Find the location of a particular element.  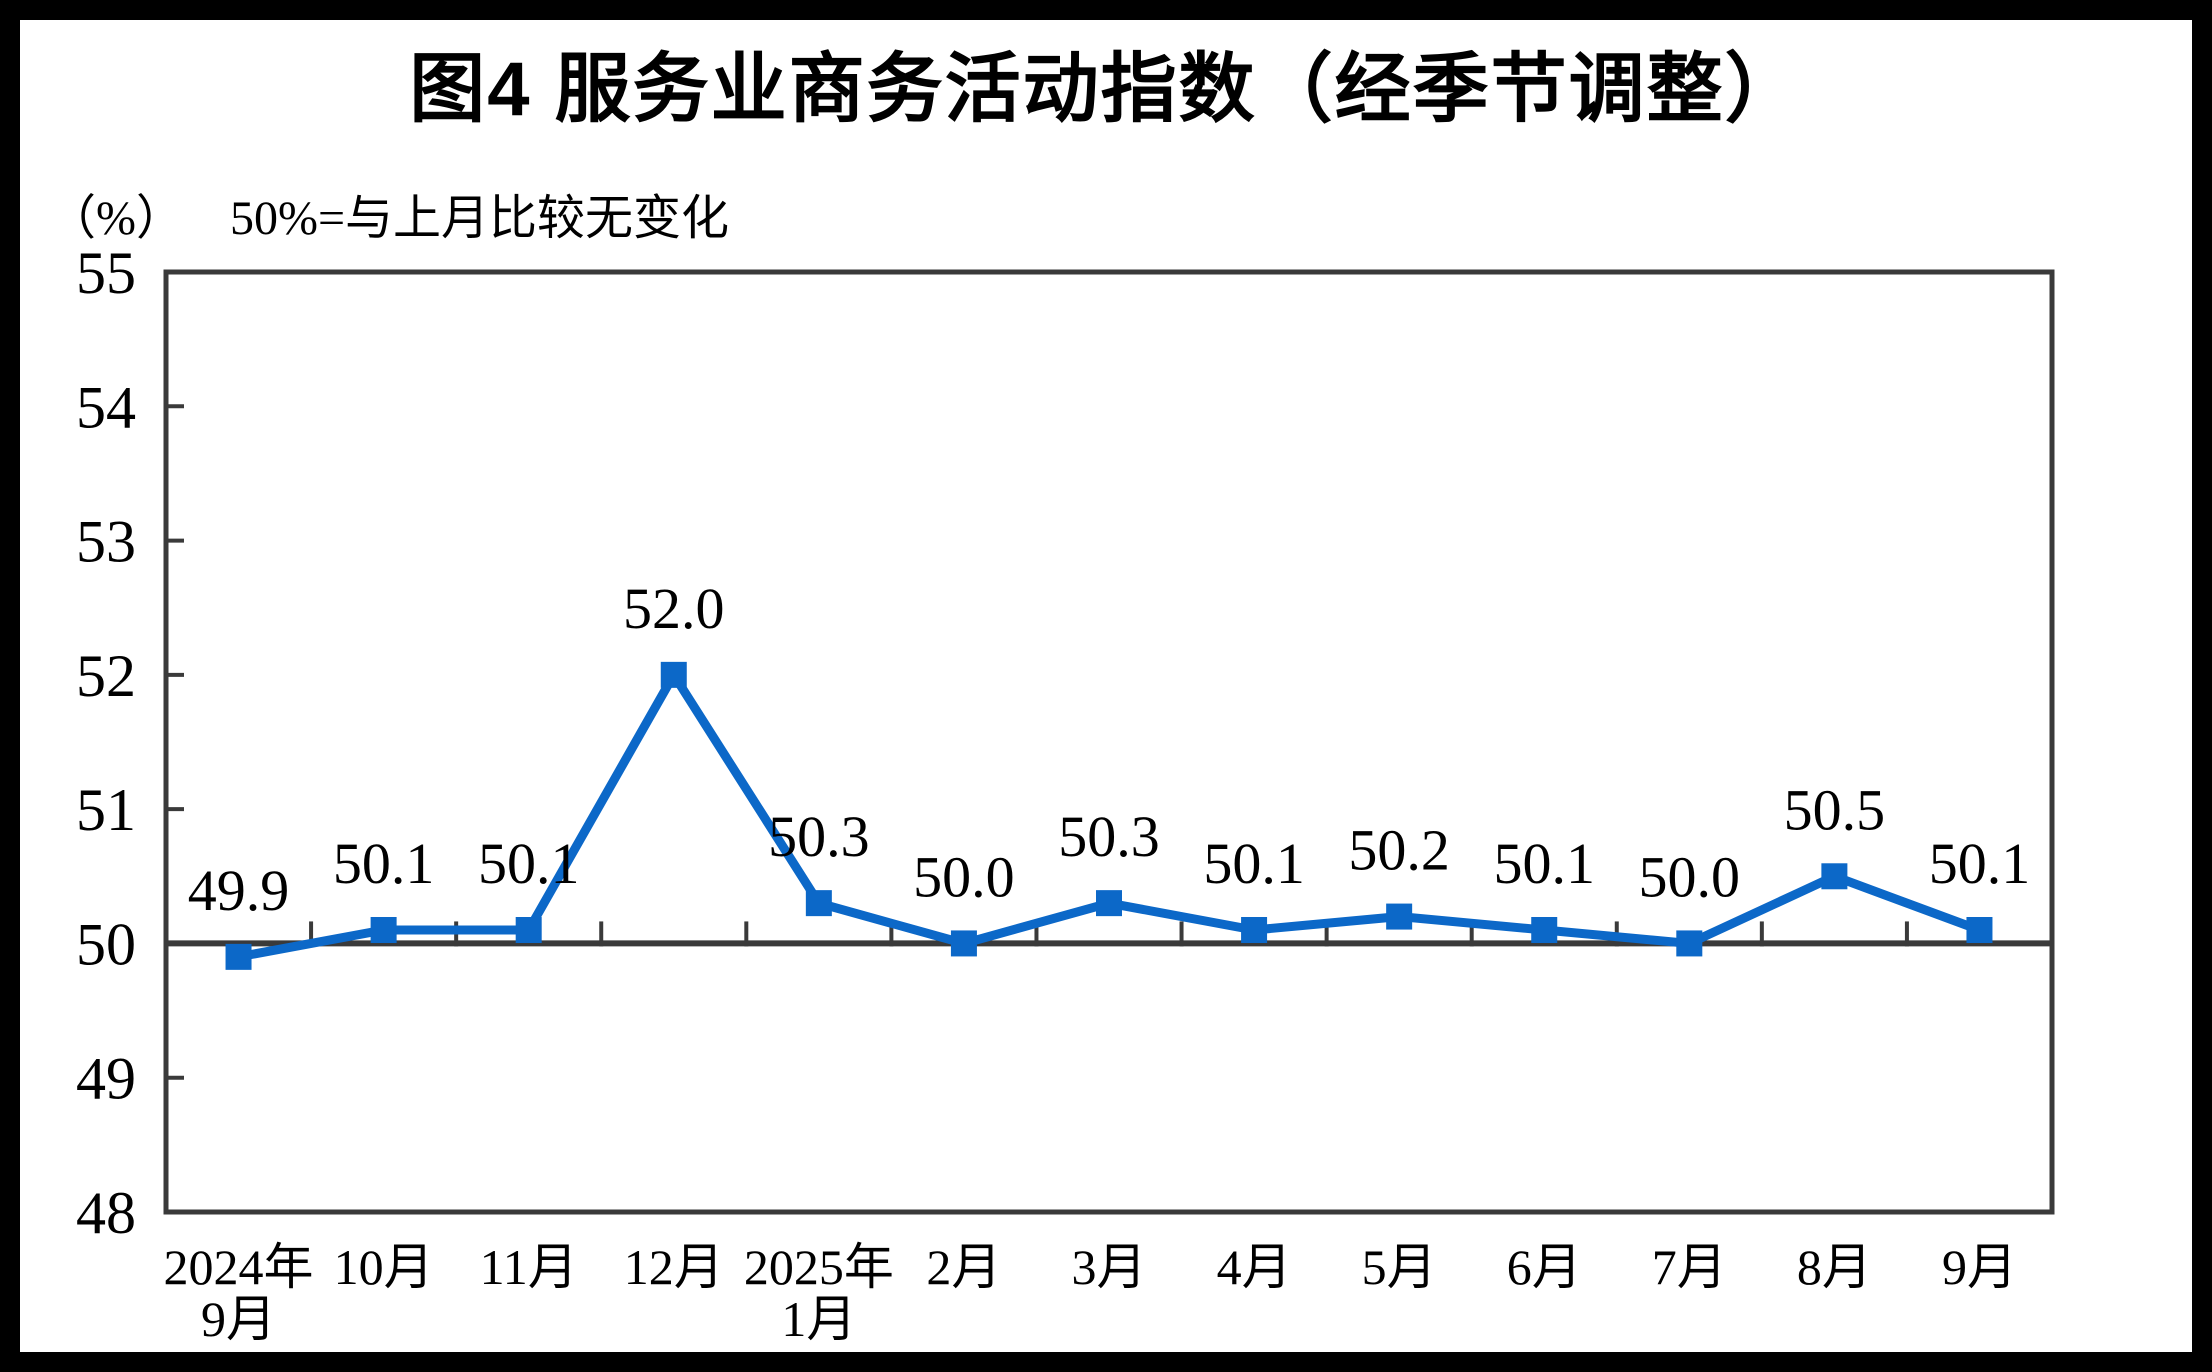

x-axis-tick-label: 8月 is located at coordinates (1834, 1267).